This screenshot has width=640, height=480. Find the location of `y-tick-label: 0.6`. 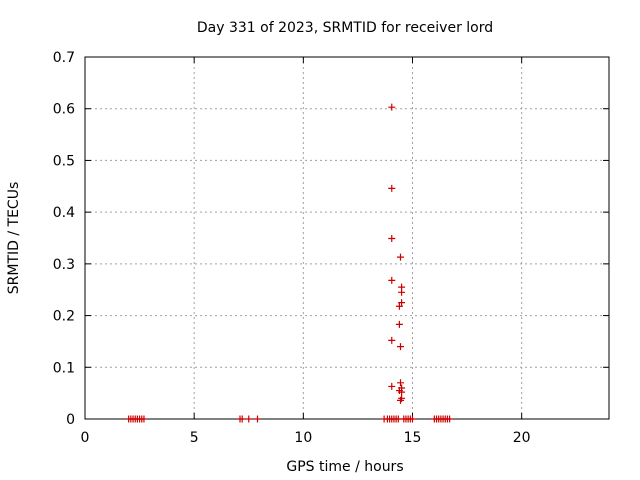

y-tick-label: 0.6 is located at coordinates (64, 110).